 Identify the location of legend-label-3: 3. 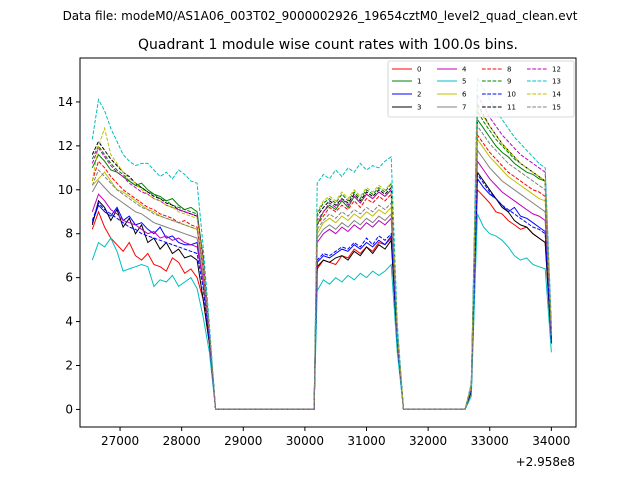
(419, 108).